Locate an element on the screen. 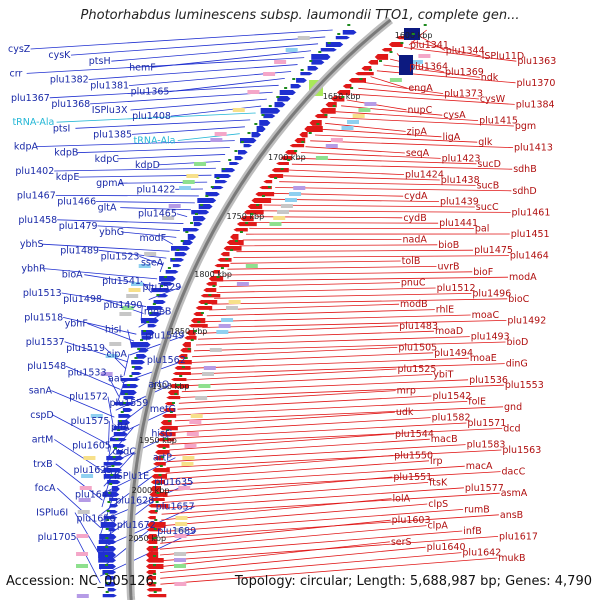  tick-label: 1900 kbp is located at coordinates (171, 386).